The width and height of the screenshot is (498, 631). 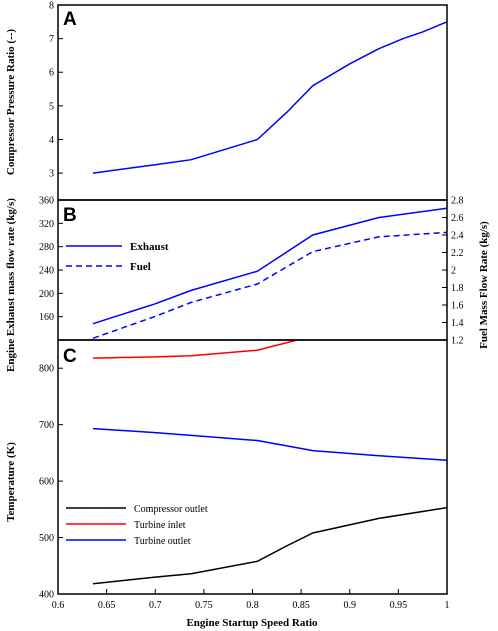 What do you see at coordinates (46, 271) in the screenshot?
I see `panel-b-ytick-label: 240` at bounding box center [46, 271].